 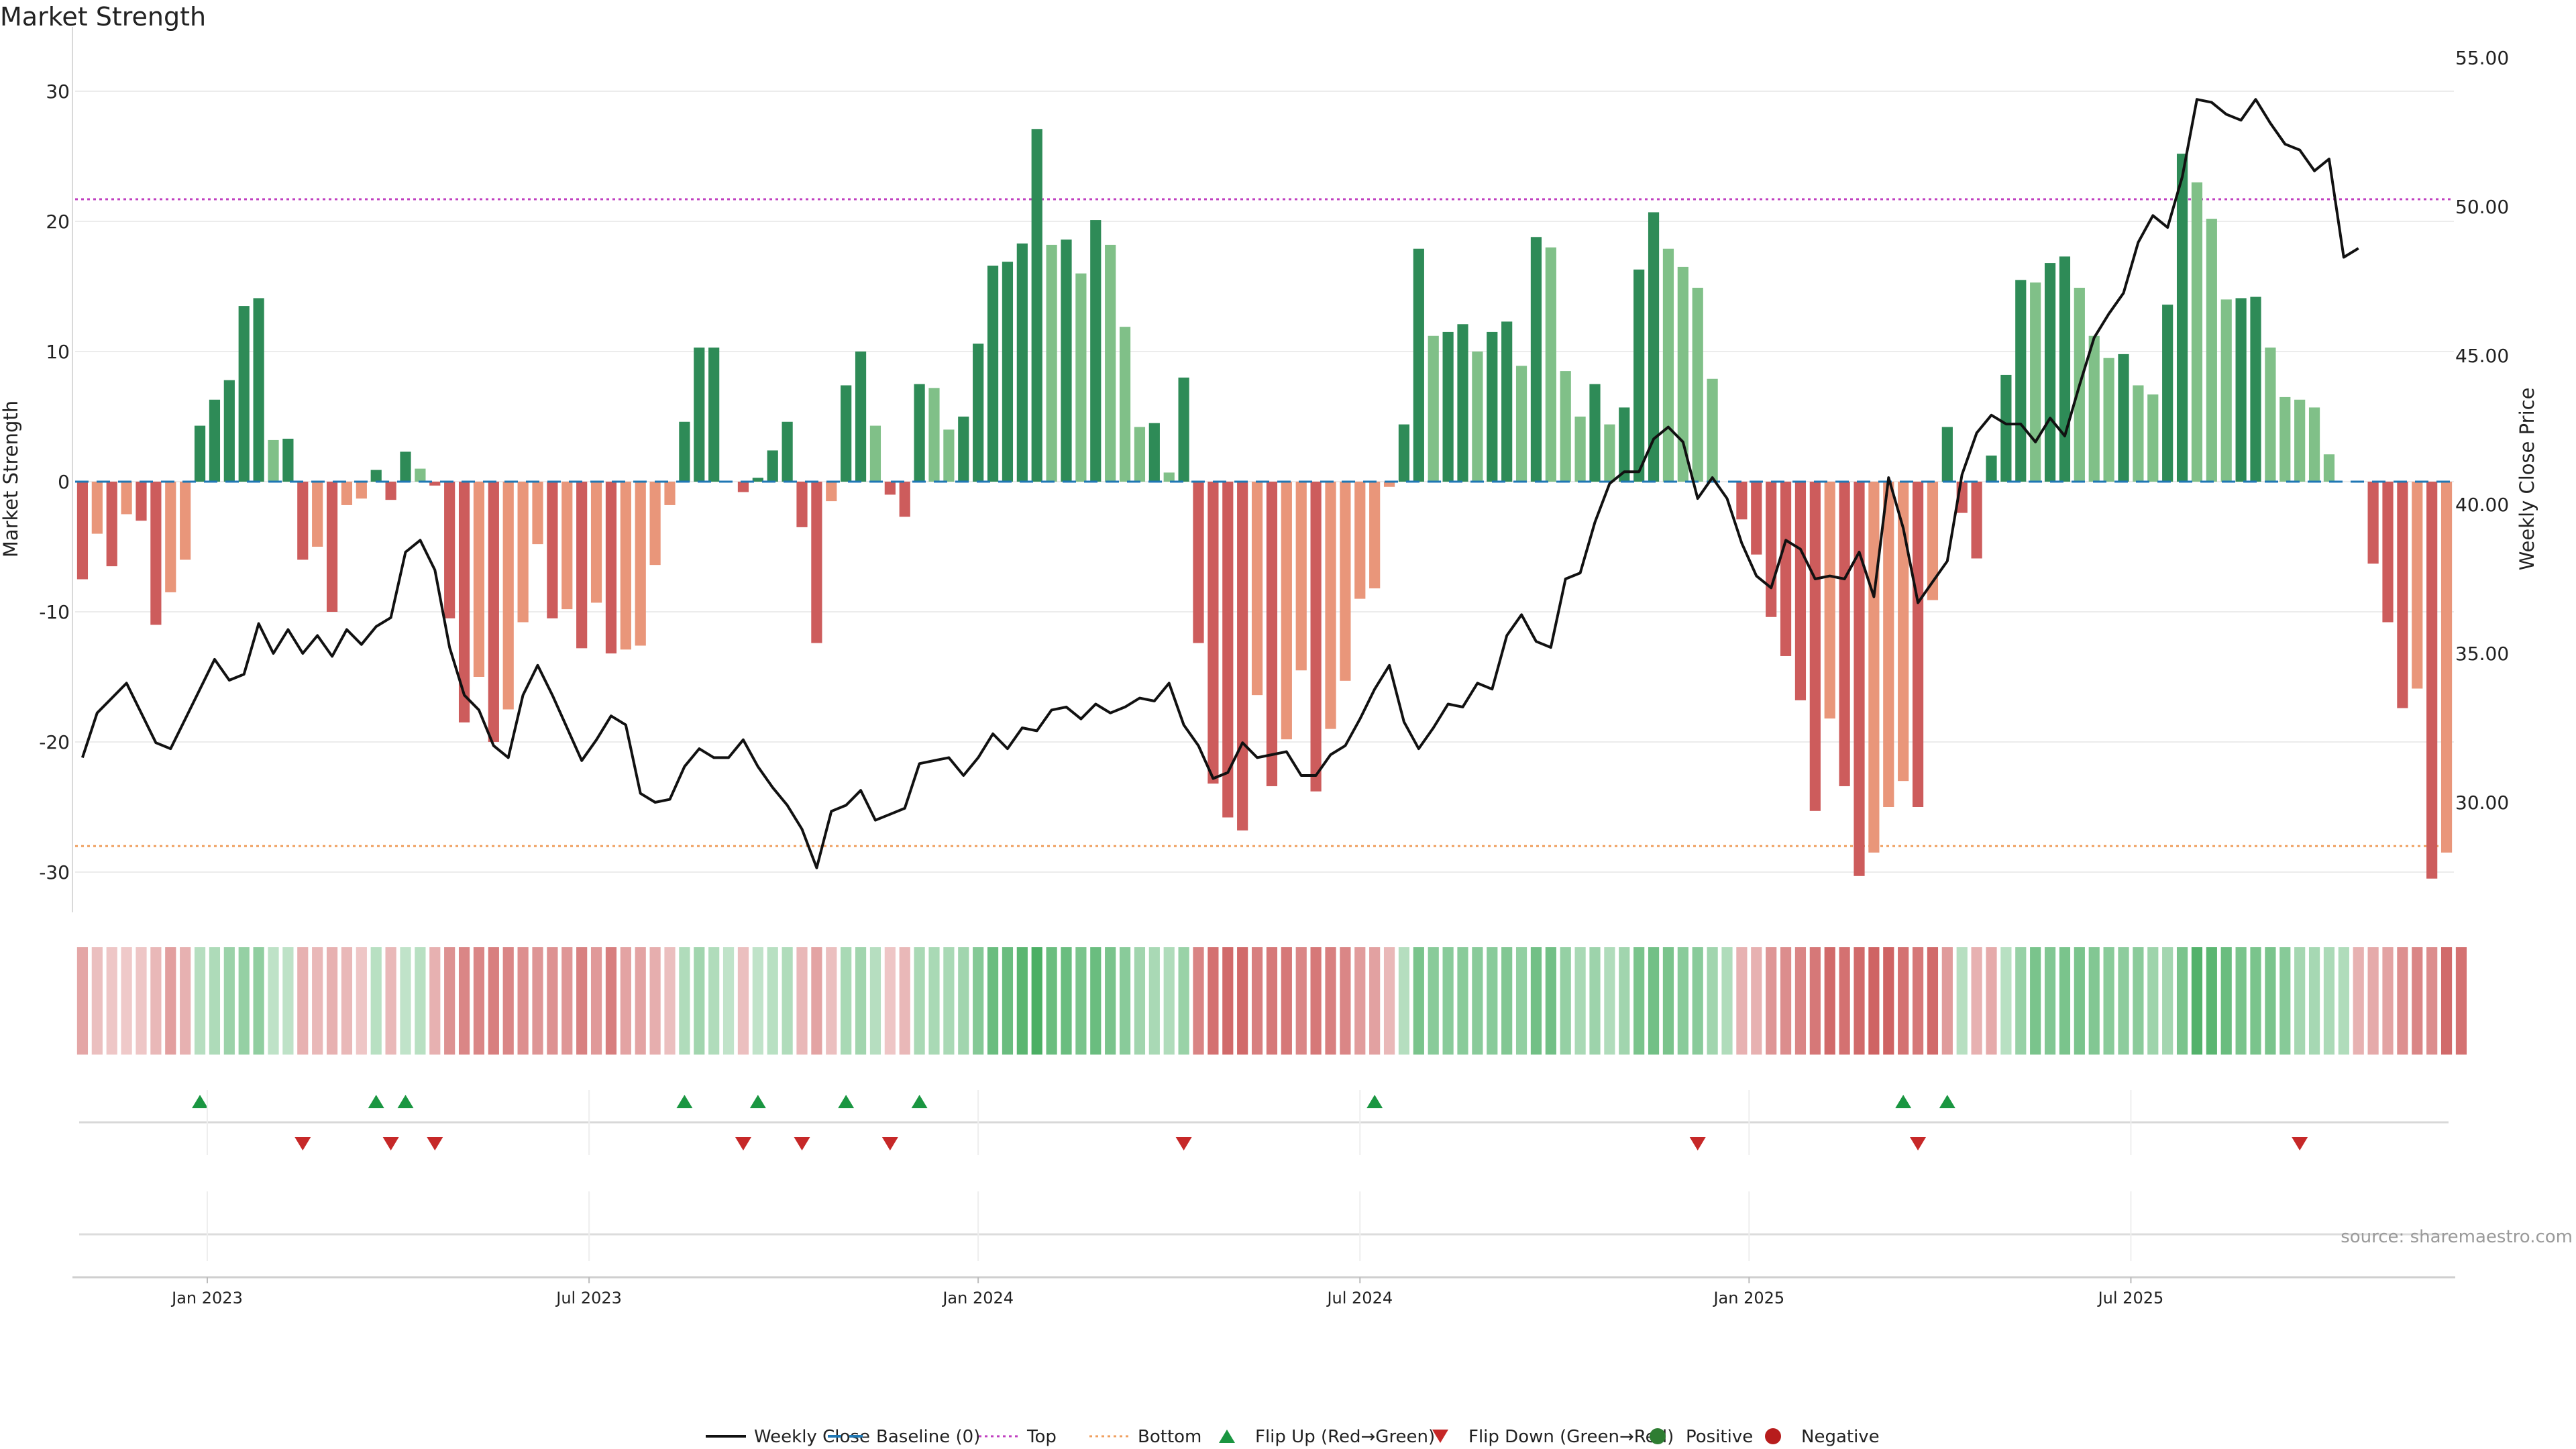 I want to click on flip-markers, so click(x=1250, y=1122).